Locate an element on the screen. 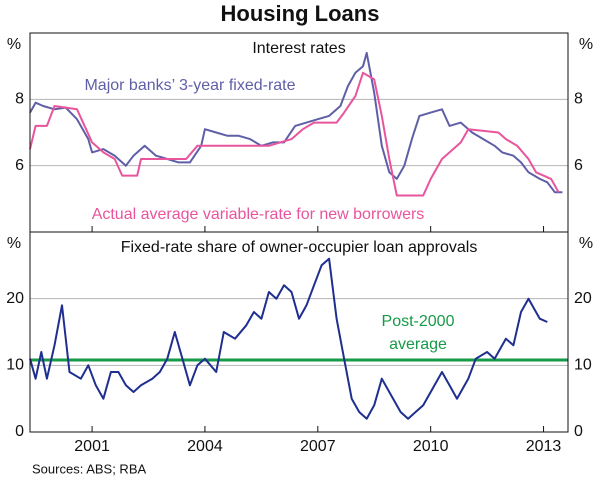 The width and height of the screenshot is (600, 481). y2-tick-label: 20 is located at coordinates (583, 298).